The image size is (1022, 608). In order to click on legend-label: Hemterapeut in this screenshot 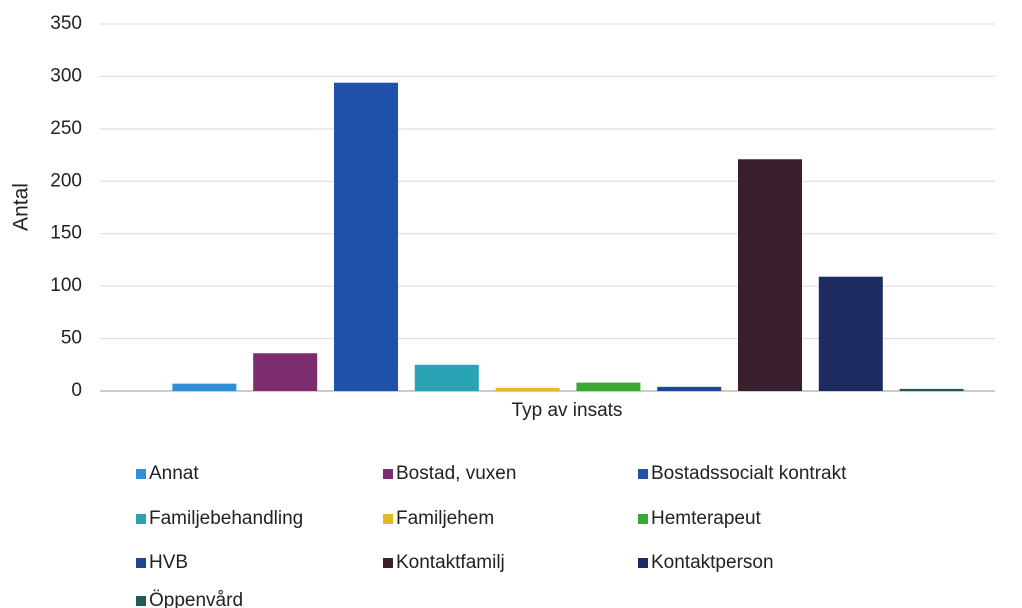, I will do `click(706, 518)`.